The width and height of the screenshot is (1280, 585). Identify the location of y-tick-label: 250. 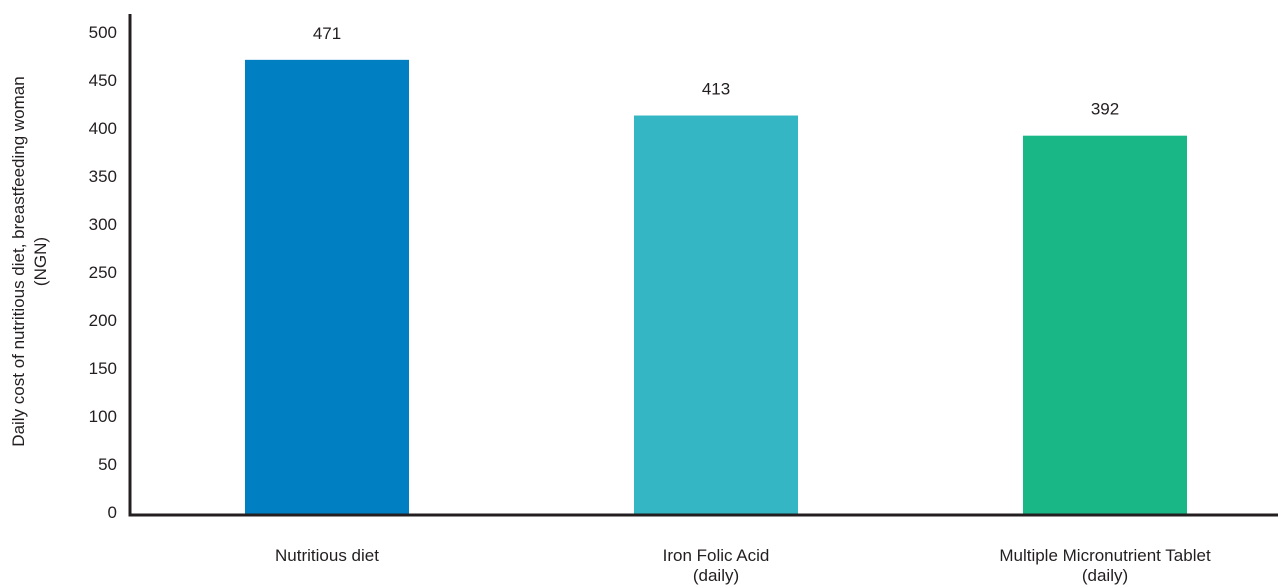
(103, 272).